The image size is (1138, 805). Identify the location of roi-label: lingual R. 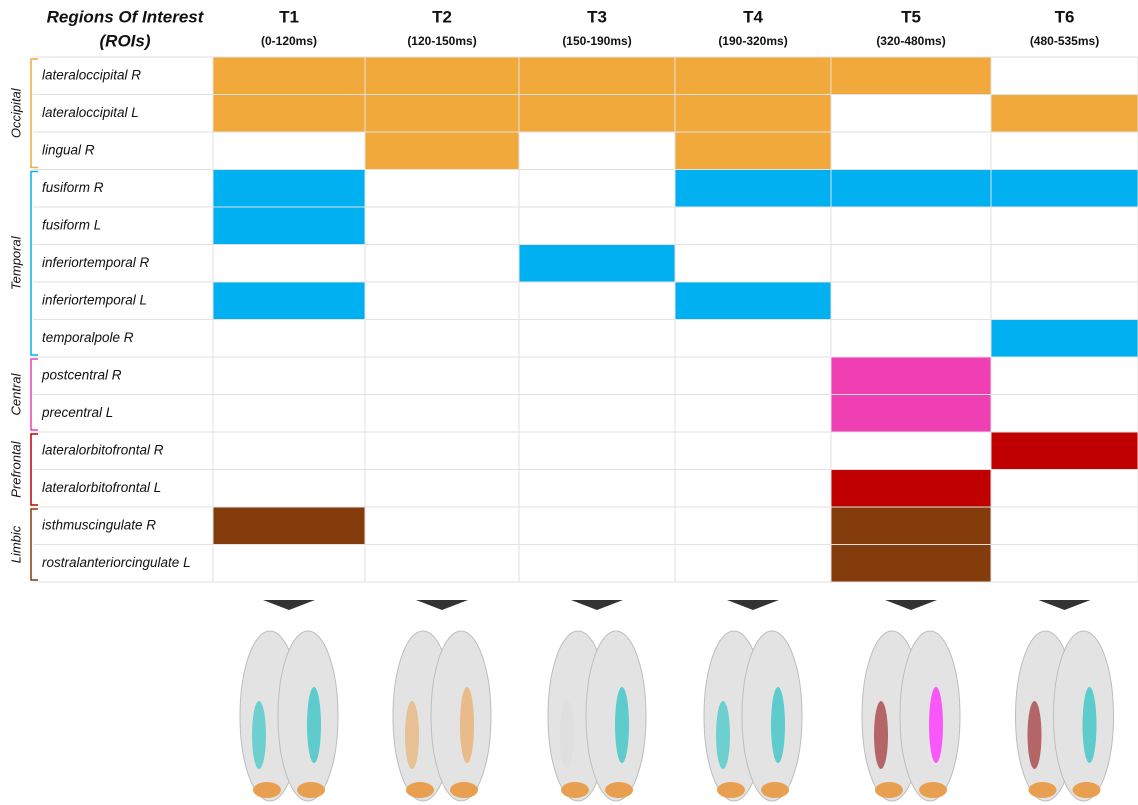
(68, 149).